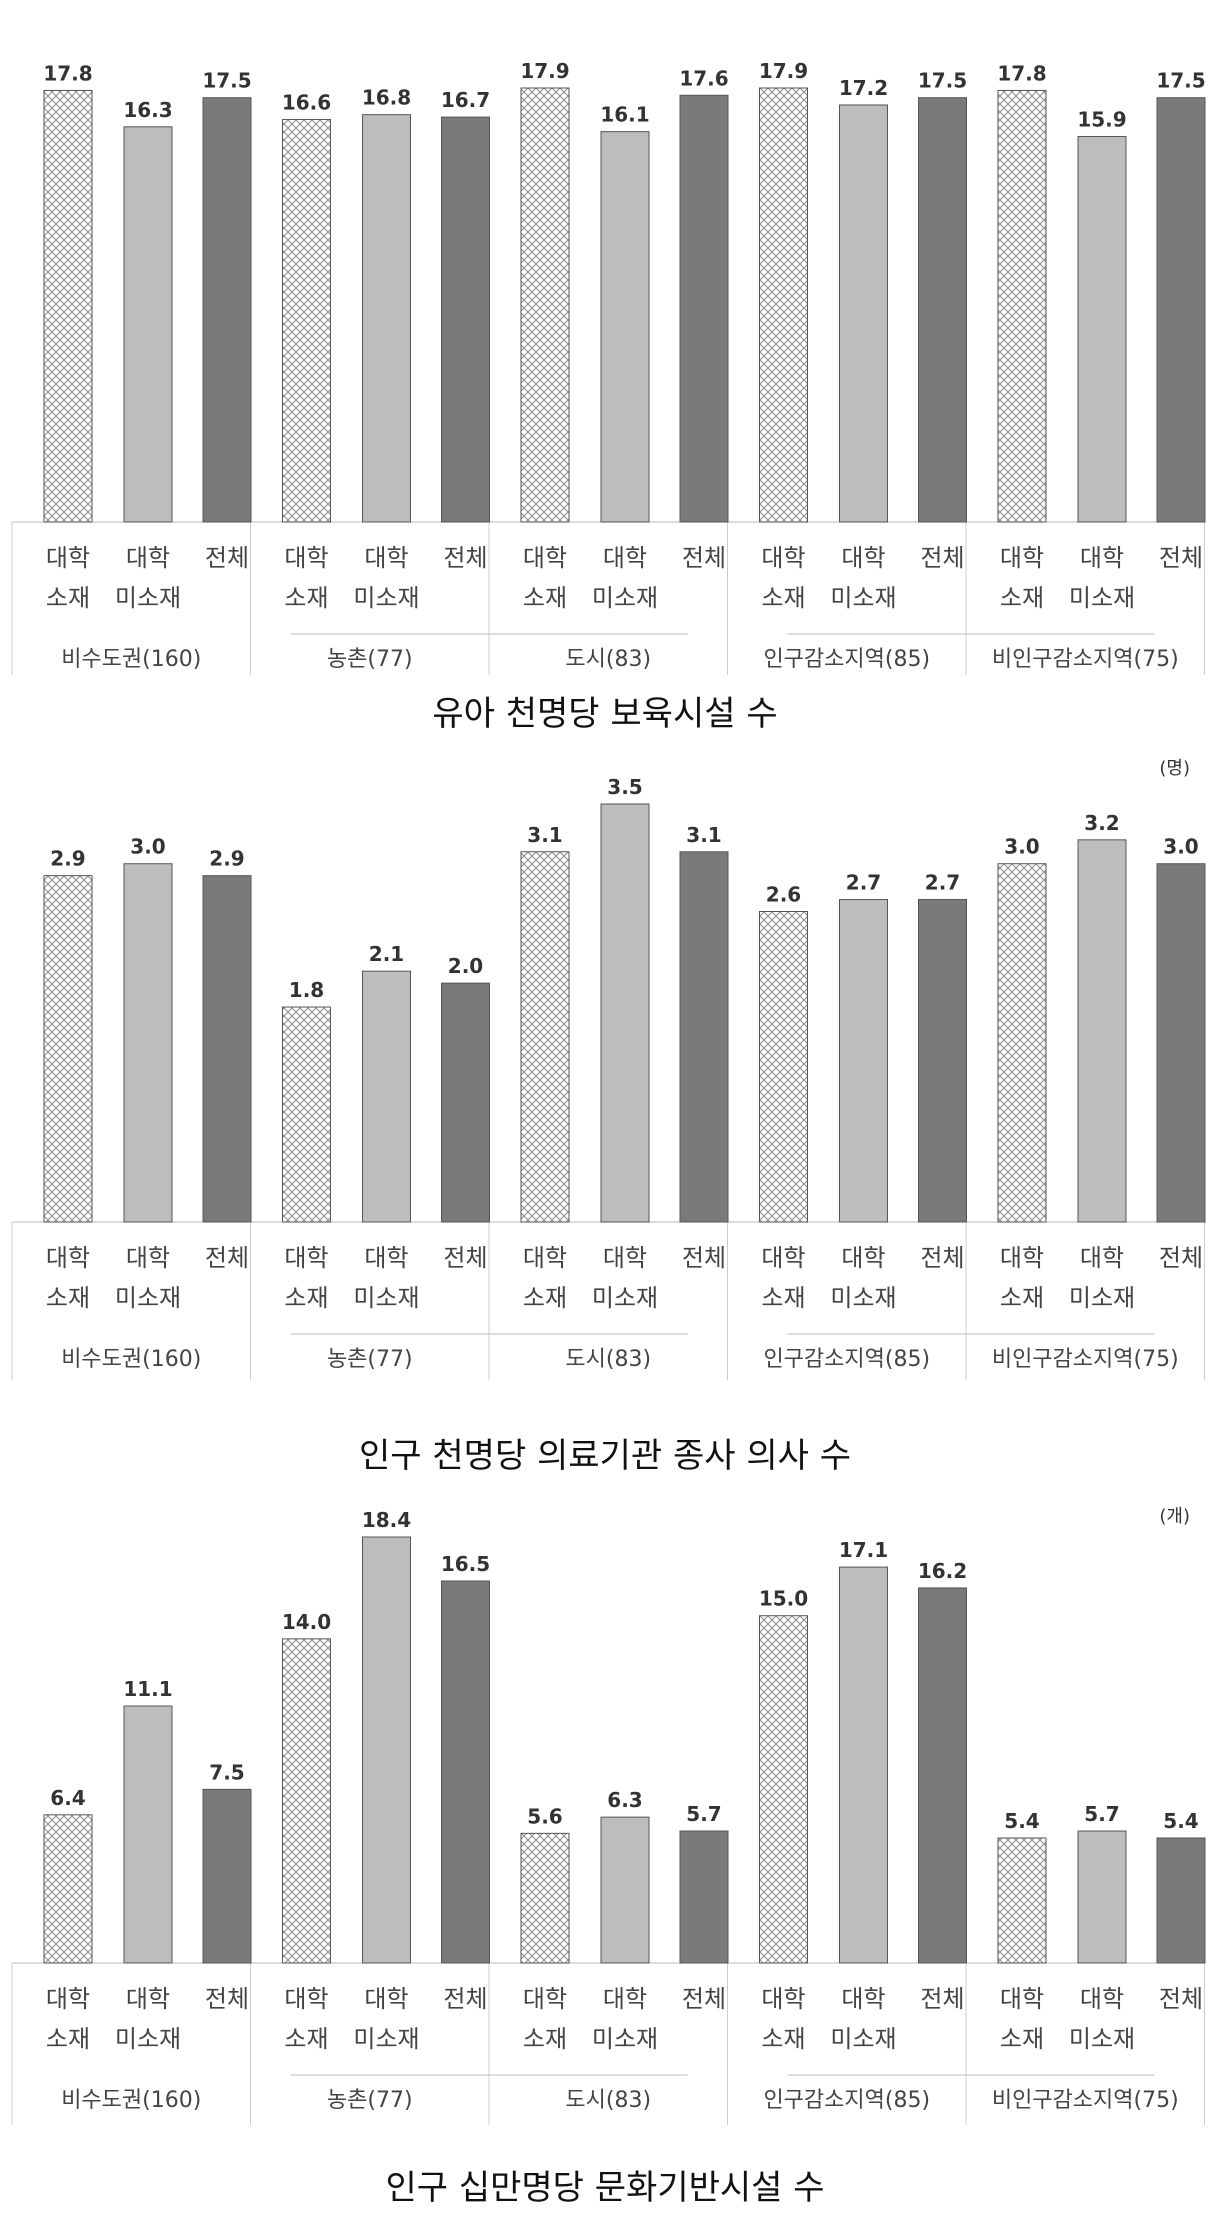  What do you see at coordinates (386, 954) in the screenshot?
I see `data-label: 2.1` at bounding box center [386, 954].